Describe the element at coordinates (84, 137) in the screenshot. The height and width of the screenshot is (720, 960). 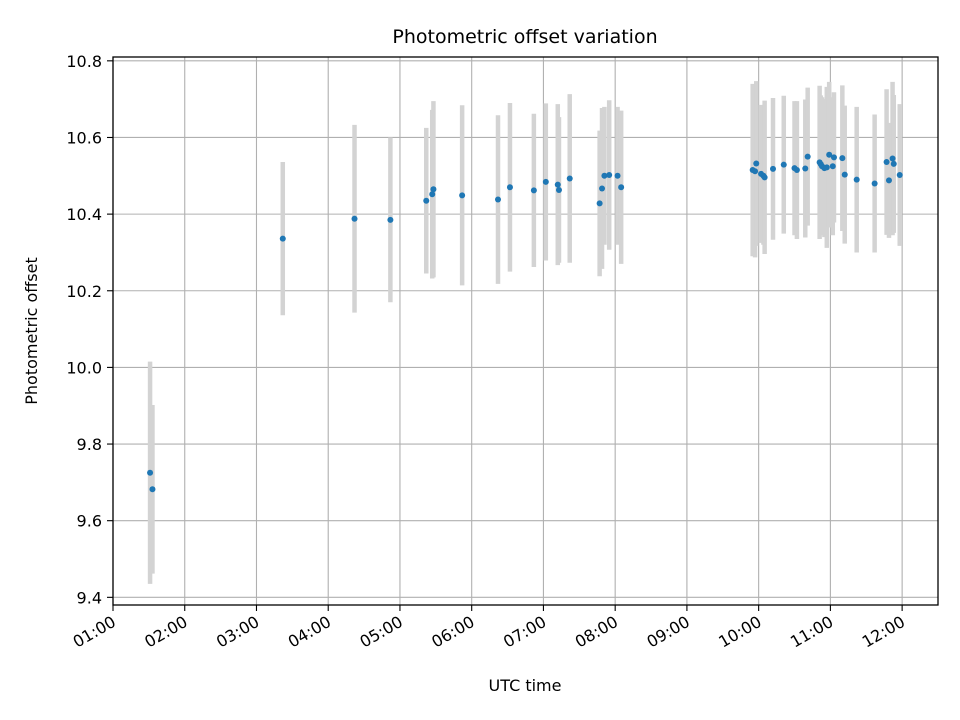
I see `y-tick-label: 10.6` at that location.